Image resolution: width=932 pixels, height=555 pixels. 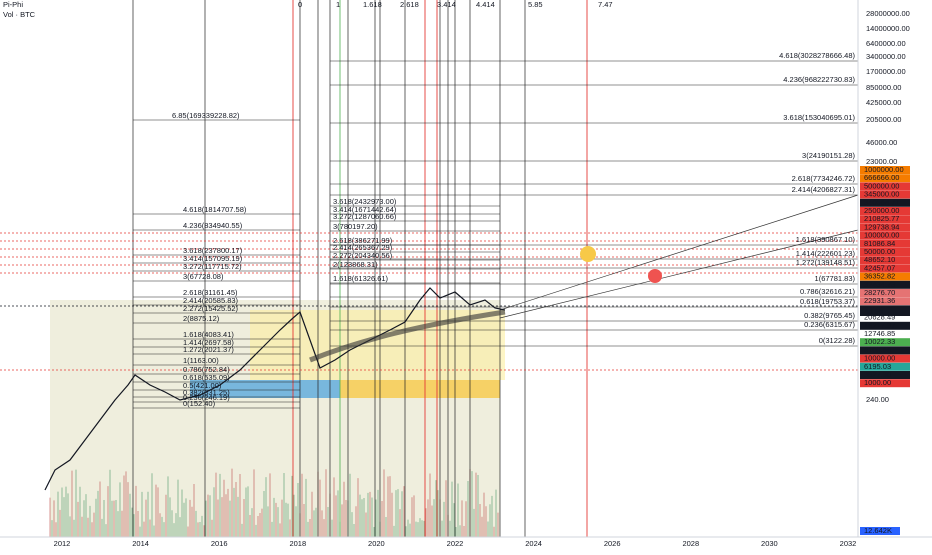 What do you see at coordinates (203, 276) in the screenshot?
I see `fib-label-left: 3(67728.08)` at bounding box center [203, 276].